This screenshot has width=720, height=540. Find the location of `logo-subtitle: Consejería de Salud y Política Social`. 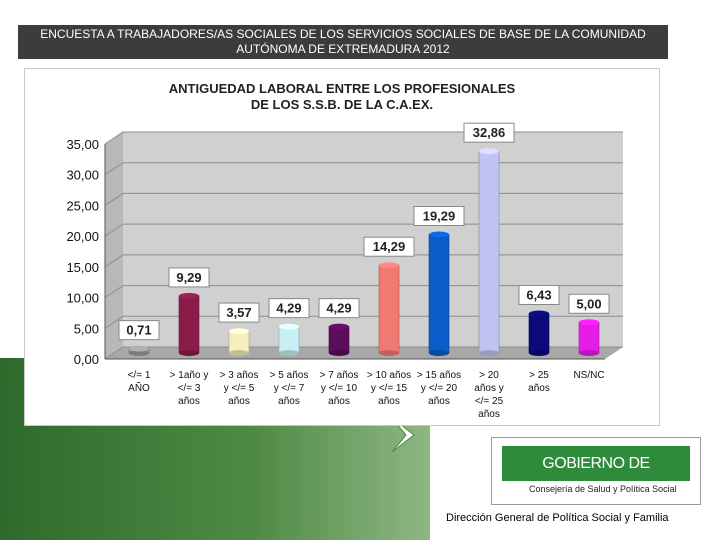

logo-subtitle: Consejería de Salud y Política Social is located at coordinates (603, 489).